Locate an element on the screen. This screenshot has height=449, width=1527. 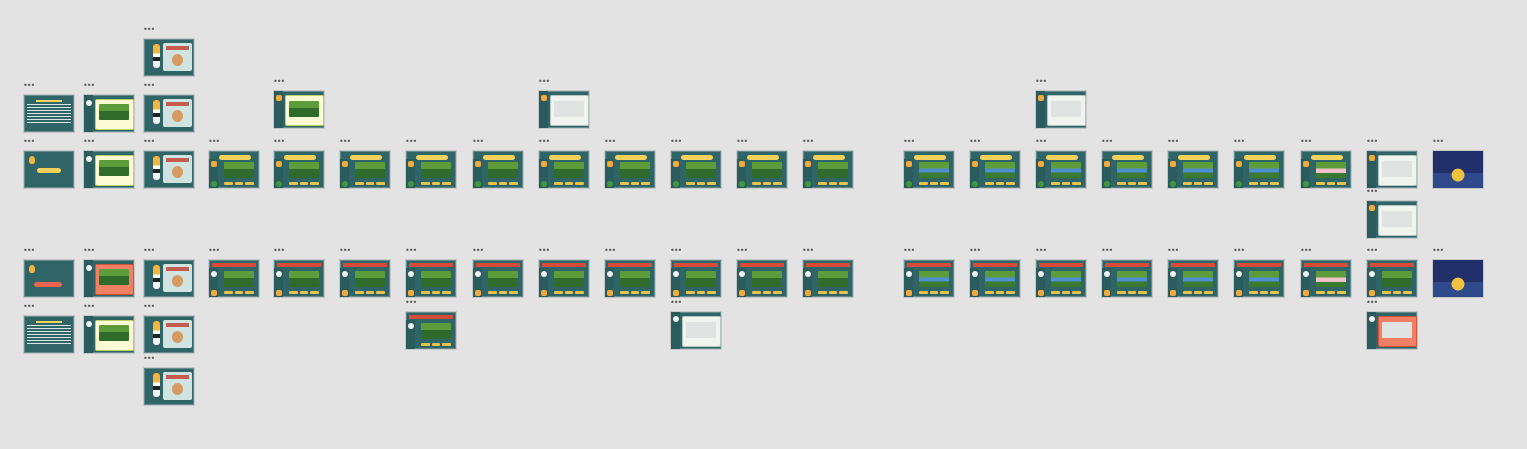
lesson-card is located at coordinates (1397, 331).